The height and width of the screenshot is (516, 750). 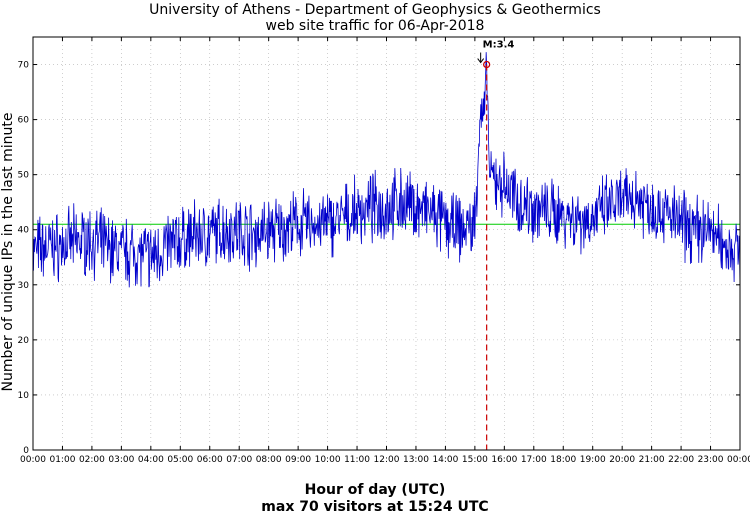 I want to click on x-tick-label: 19:00, so click(x=593, y=460).